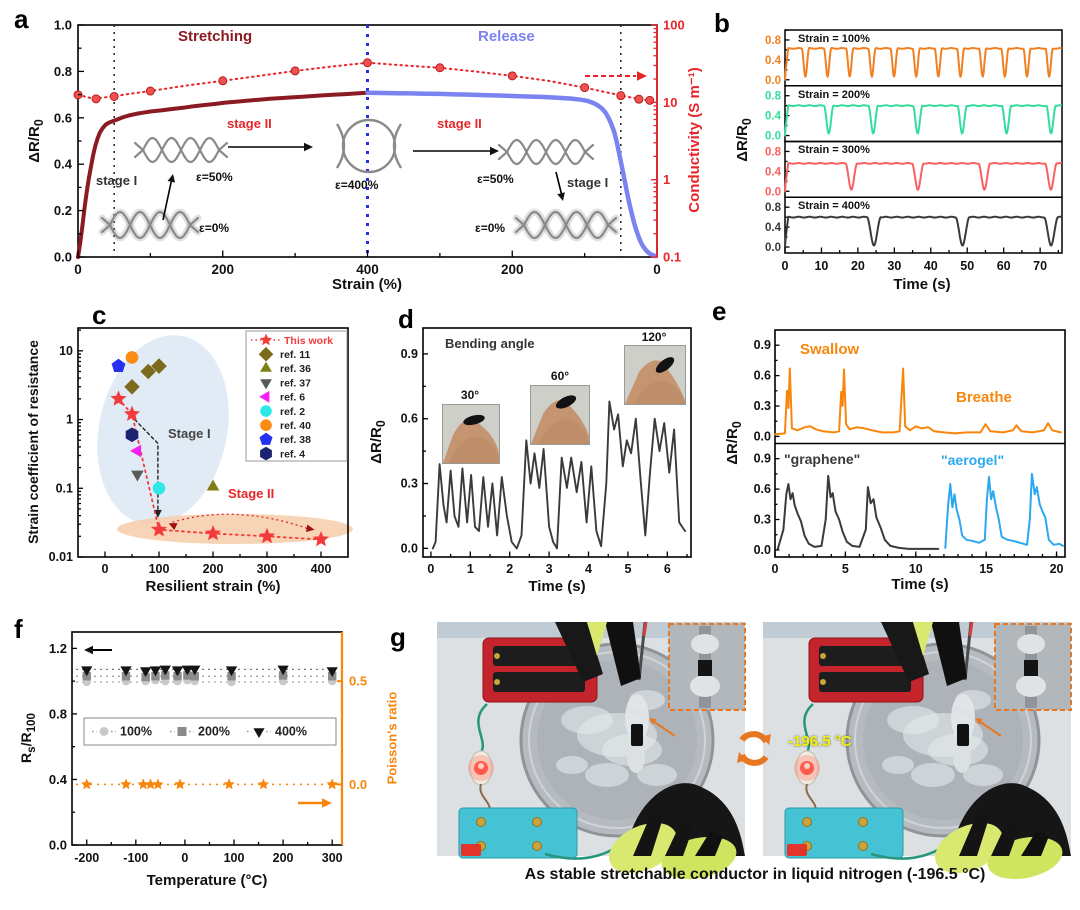  Describe the element at coordinates (834, 206) in the screenshot. I see `b-strain-400-label: Strain = 400%` at that location.